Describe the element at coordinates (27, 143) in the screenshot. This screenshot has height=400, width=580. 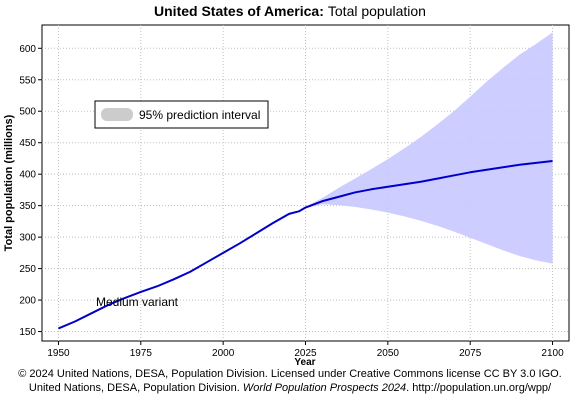
I see `y-tick-label: 450` at that location.